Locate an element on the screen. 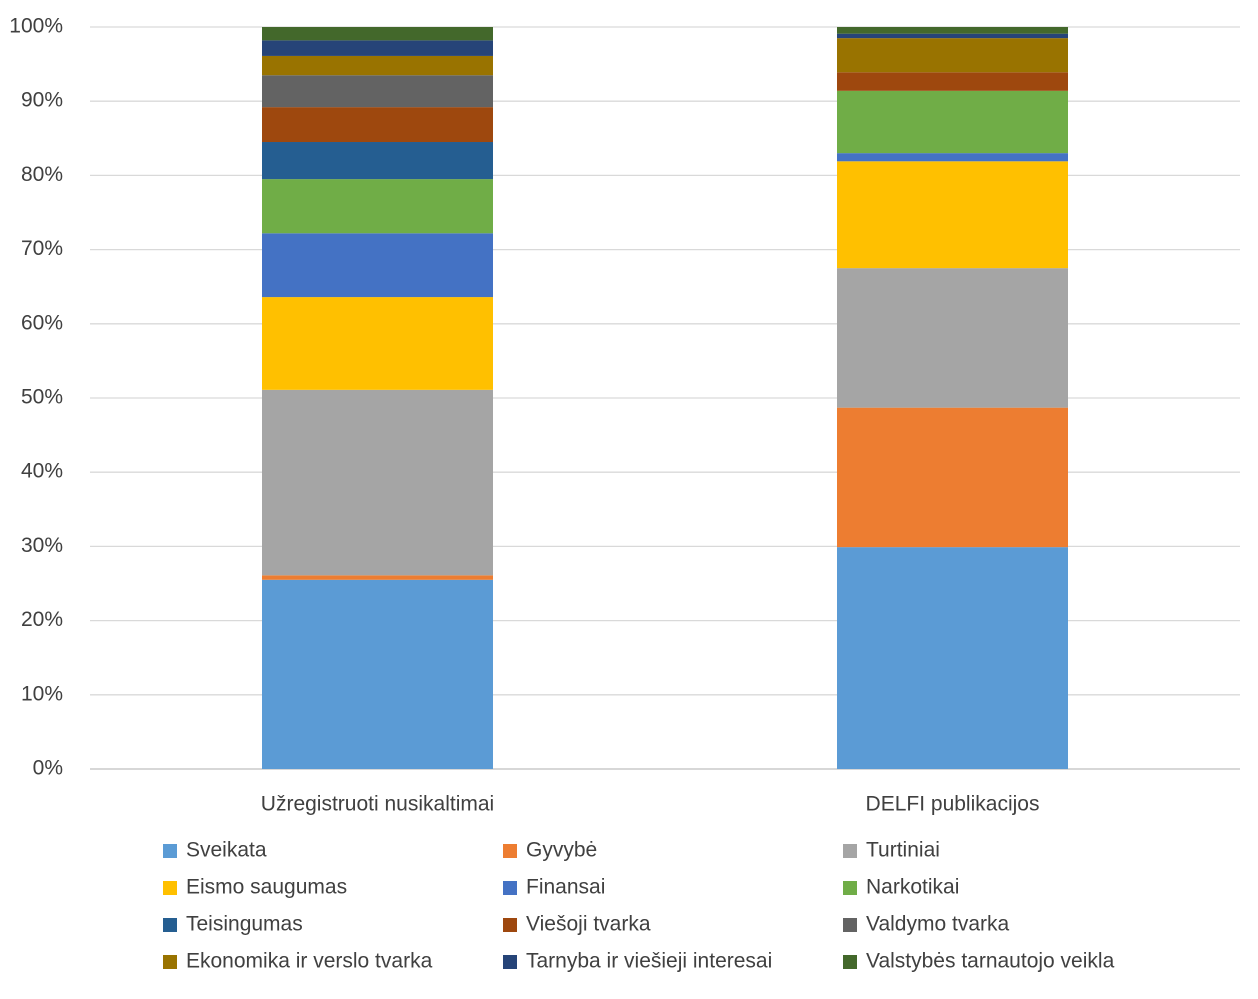  y-tick-label: 80% is located at coordinates (42, 174).